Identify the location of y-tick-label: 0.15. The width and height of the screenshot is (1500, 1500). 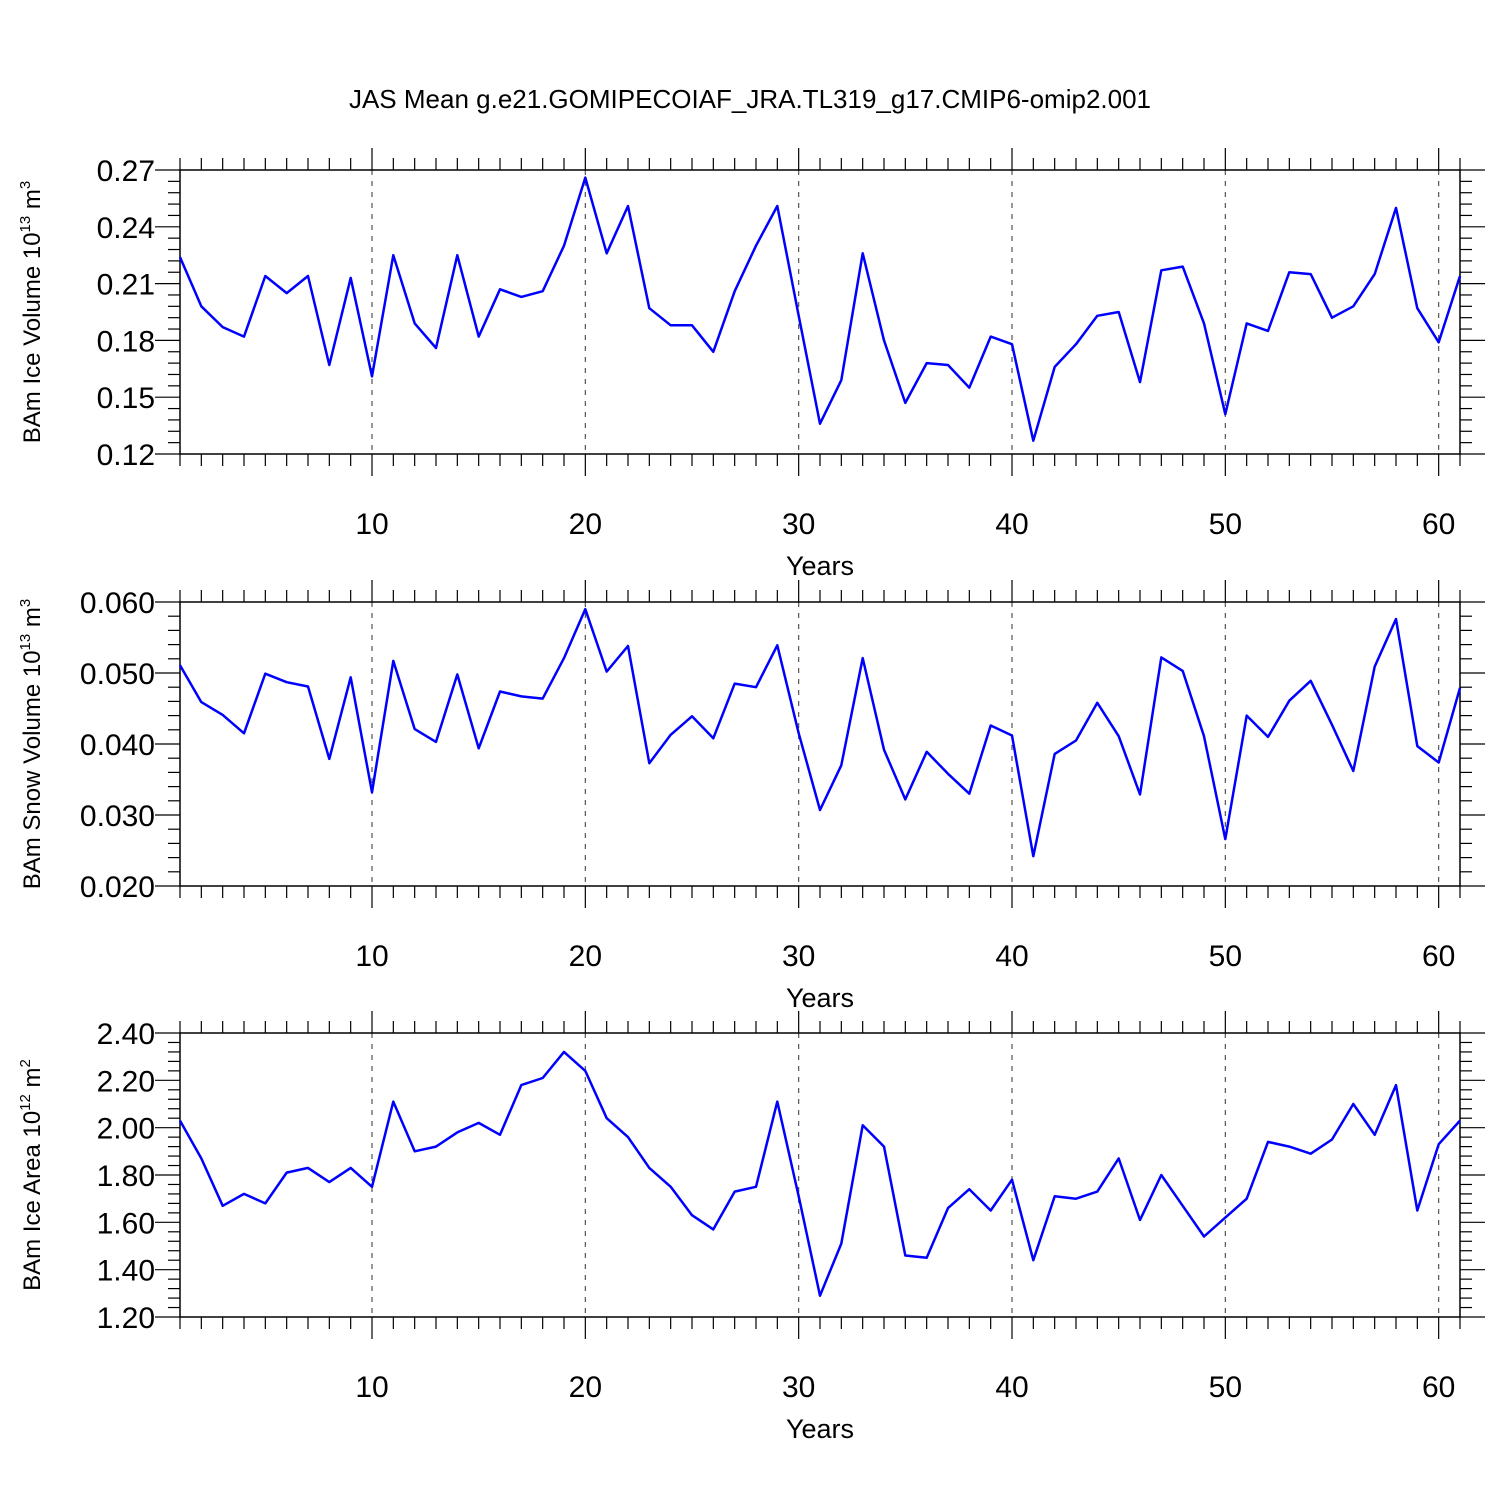
(126, 398).